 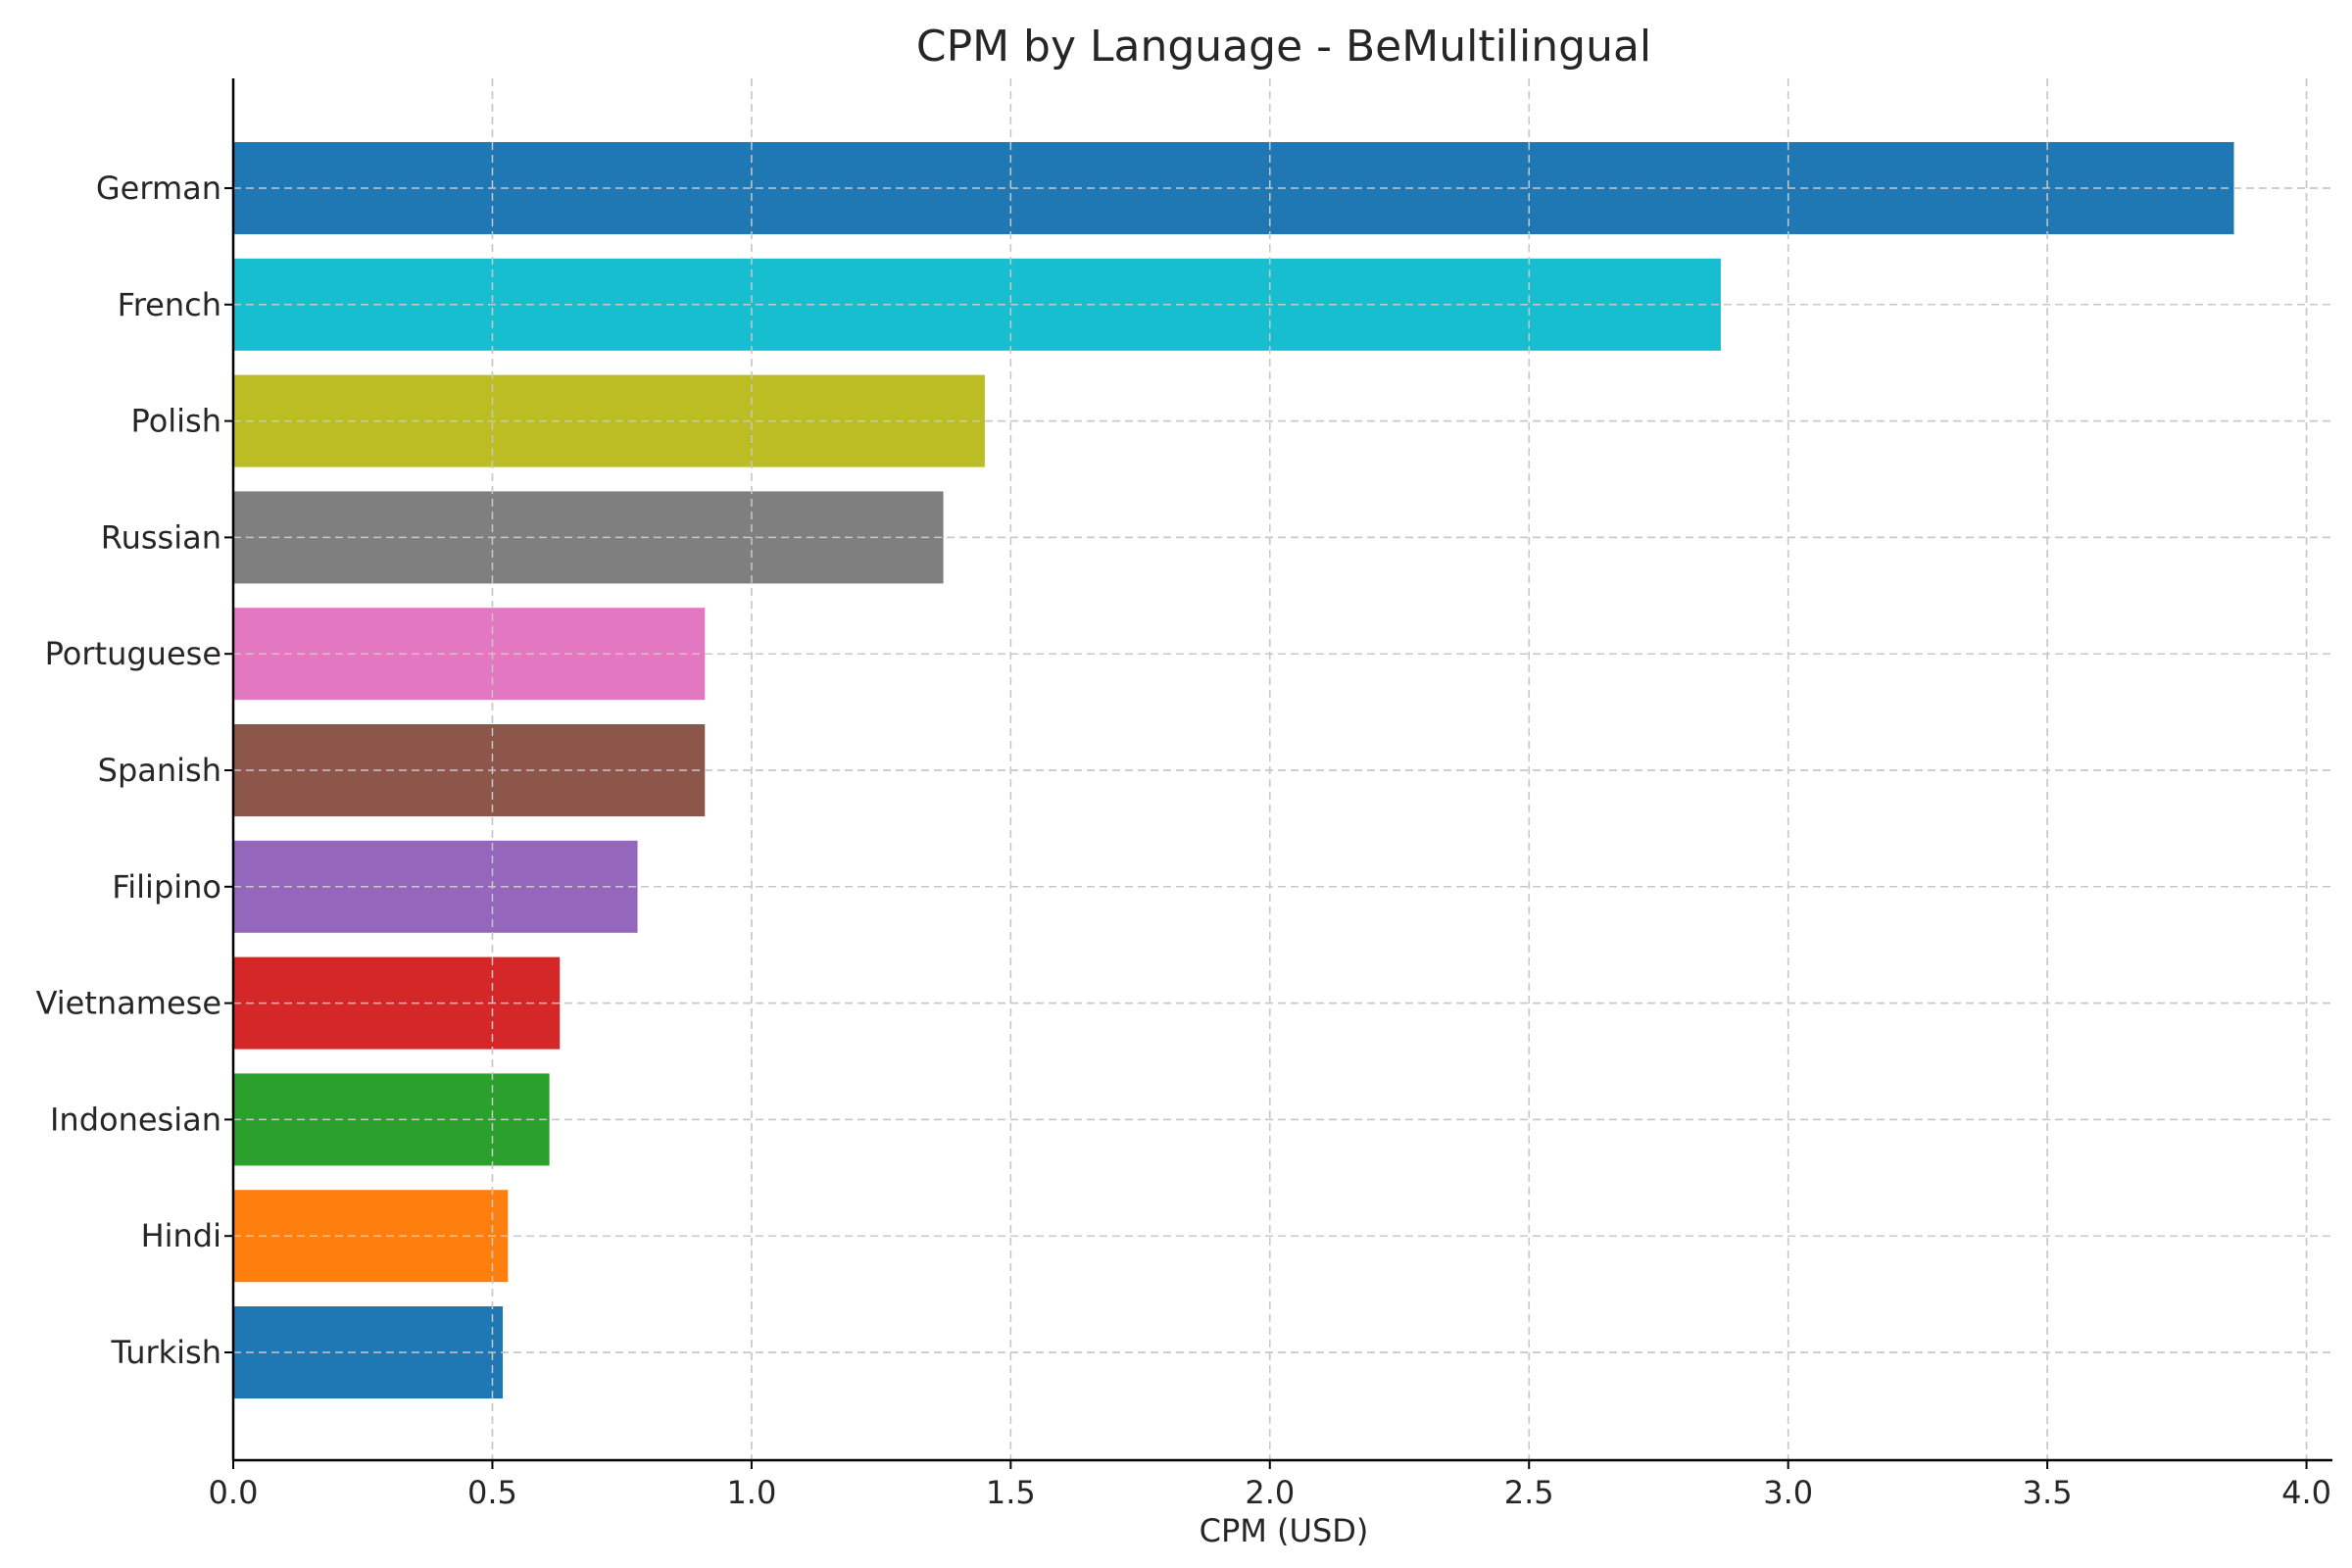 What do you see at coordinates (133, 653) in the screenshot?
I see `y-tick-label-portuguese: Portuguese` at bounding box center [133, 653].